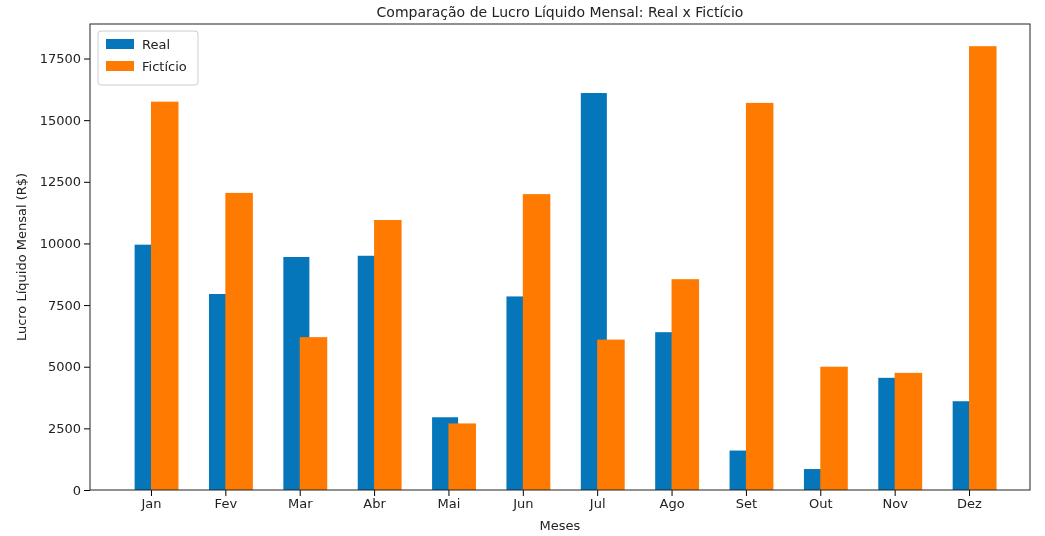 This screenshot has height=536, width=1045. Describe the element at coordinates (226, 504) in the screenshot. I see `x-tick-label: Fev` at that location.